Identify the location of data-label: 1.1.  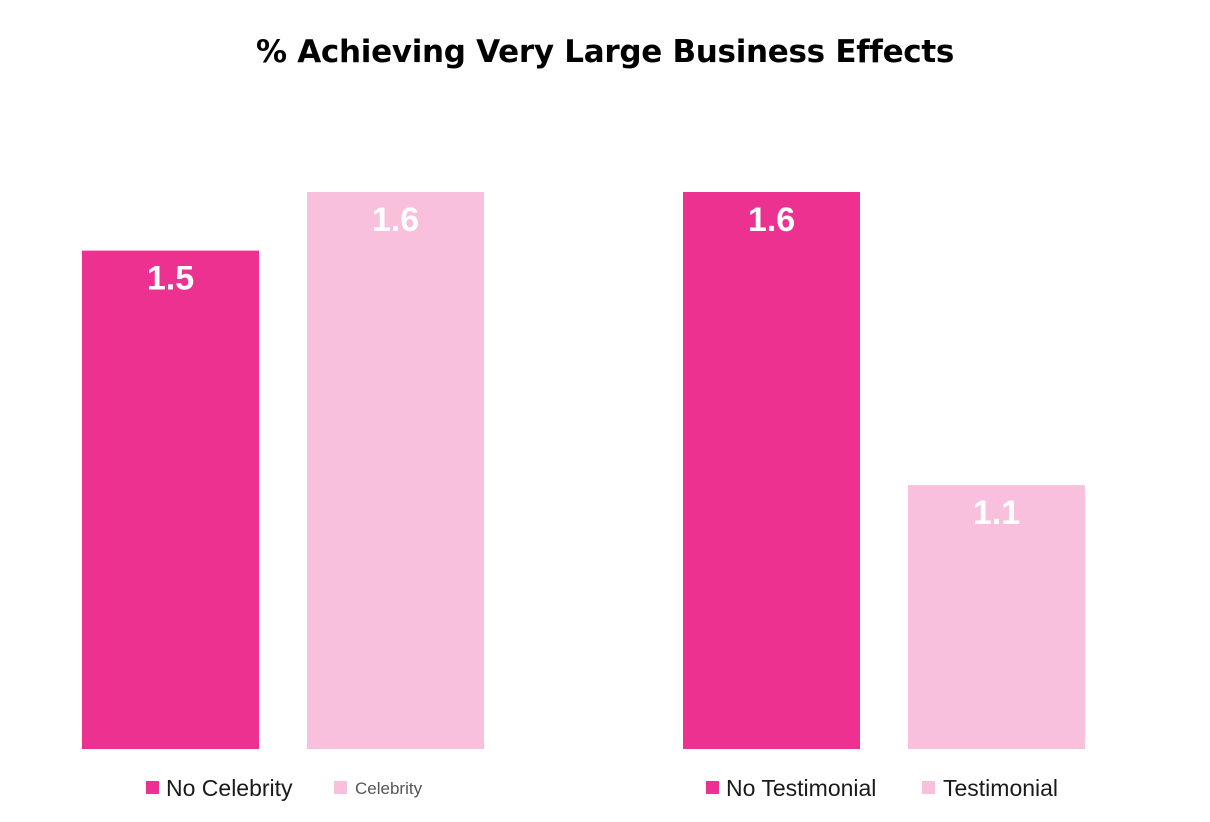
(996, 513).